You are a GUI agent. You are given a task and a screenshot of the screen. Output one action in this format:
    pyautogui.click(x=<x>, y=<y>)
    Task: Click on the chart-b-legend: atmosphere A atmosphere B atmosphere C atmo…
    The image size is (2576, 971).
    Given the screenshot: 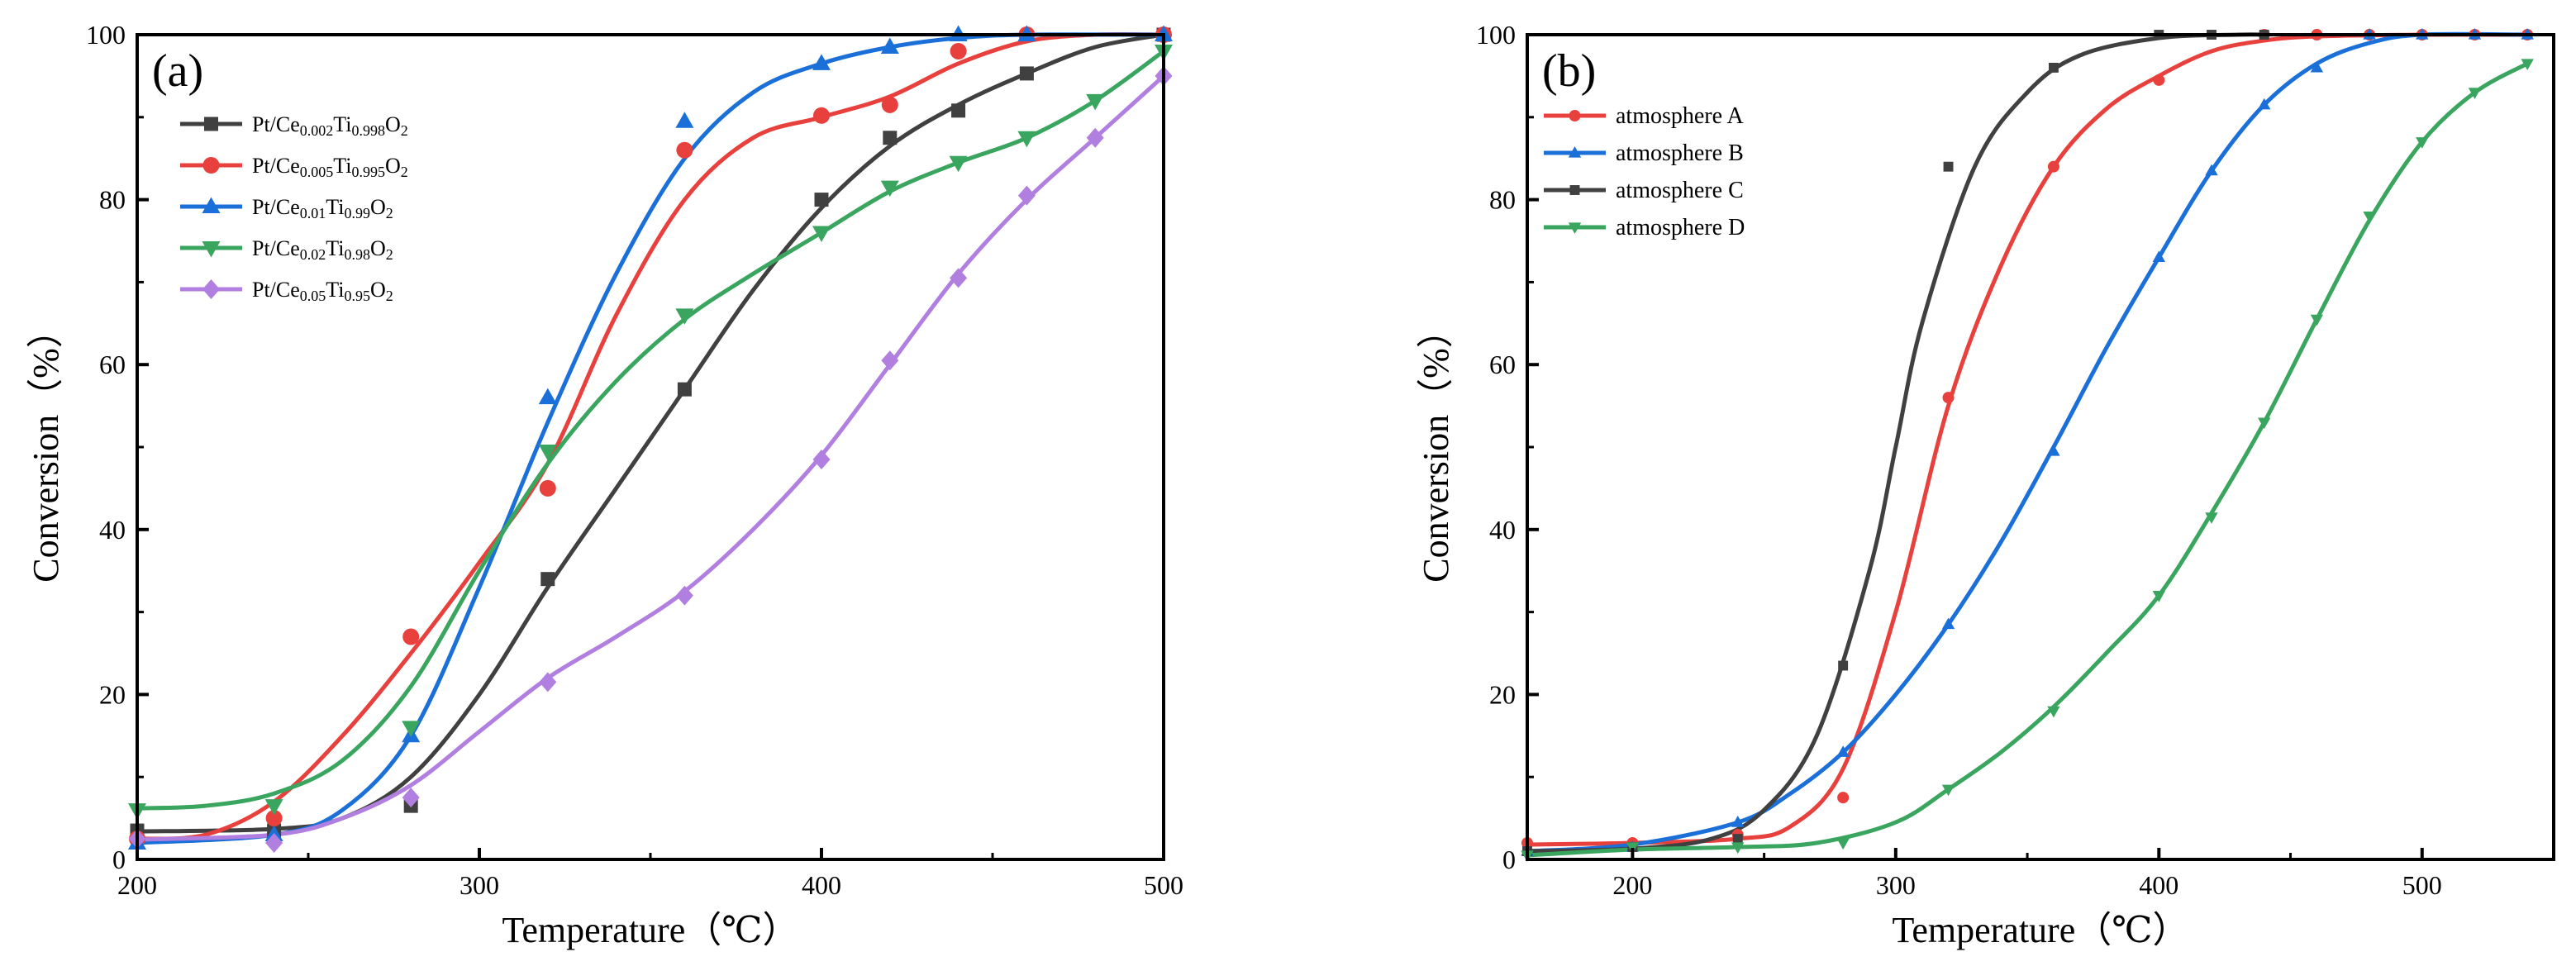 What is the action you would take?
    pyautogui.click(x=1645, y=172)
    